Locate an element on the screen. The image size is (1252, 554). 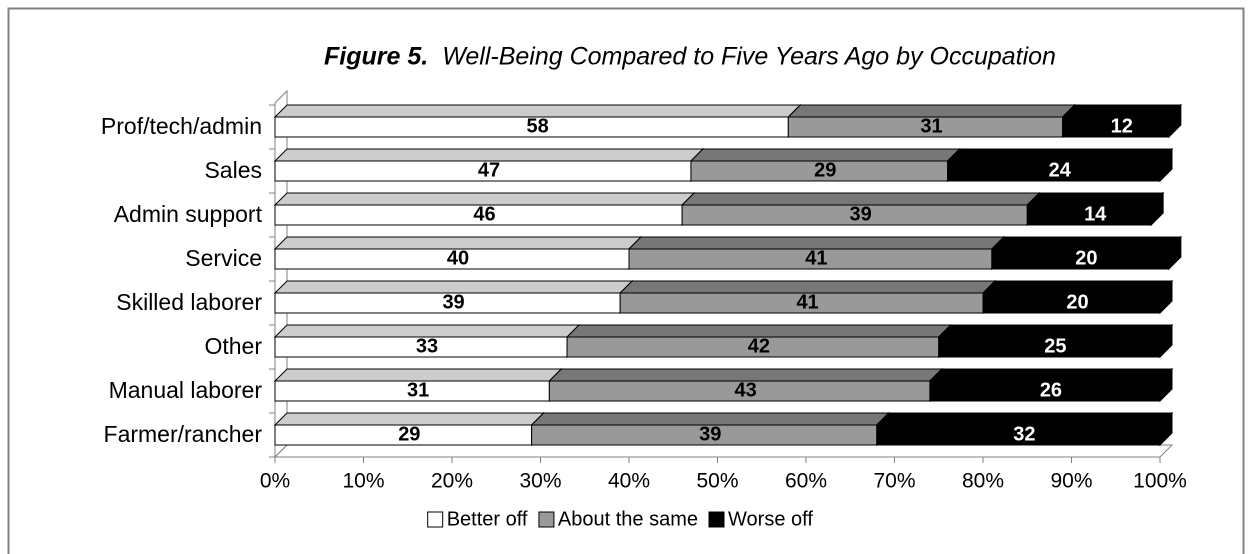
y-tick-label: Manual laborer is located at coordinates (186, 390).